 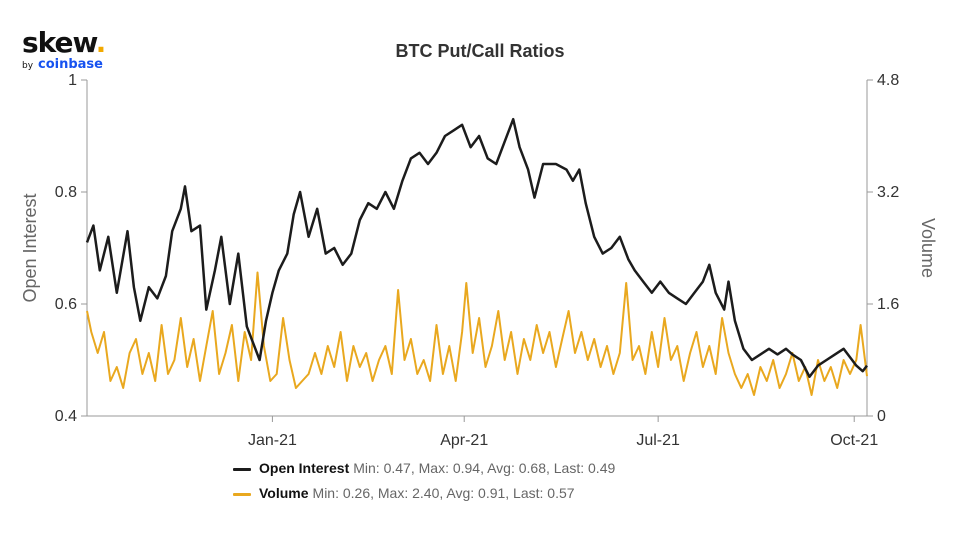 I want to click on chart-title: BTC Put/Call Ratios, so click(x=479, y=51).